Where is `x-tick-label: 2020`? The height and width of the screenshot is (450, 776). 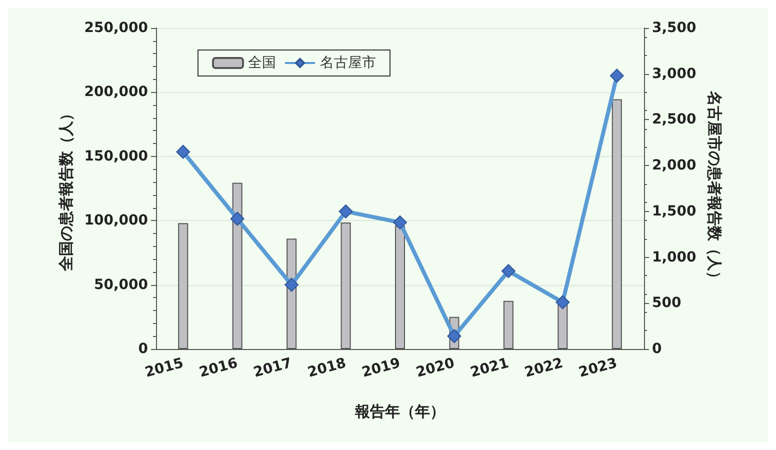
x-tick-label: 2020 is located at coordinates (435, 368).